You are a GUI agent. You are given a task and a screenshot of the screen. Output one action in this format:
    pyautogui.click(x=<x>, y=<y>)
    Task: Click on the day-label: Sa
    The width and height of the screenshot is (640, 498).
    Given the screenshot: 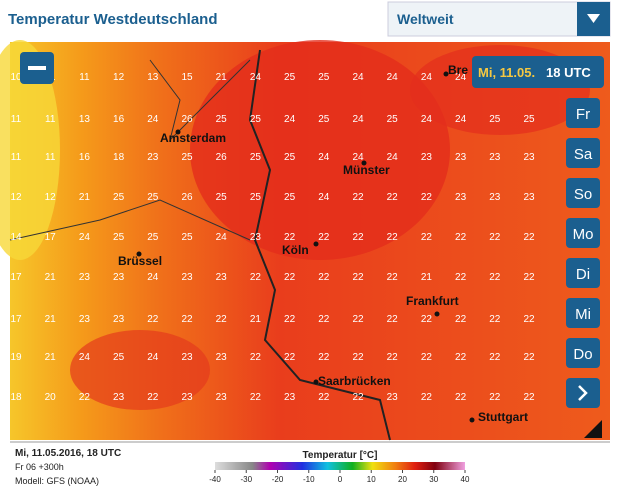 What is the action you would take?
    pyautogui.click(x=583, y=154)
    